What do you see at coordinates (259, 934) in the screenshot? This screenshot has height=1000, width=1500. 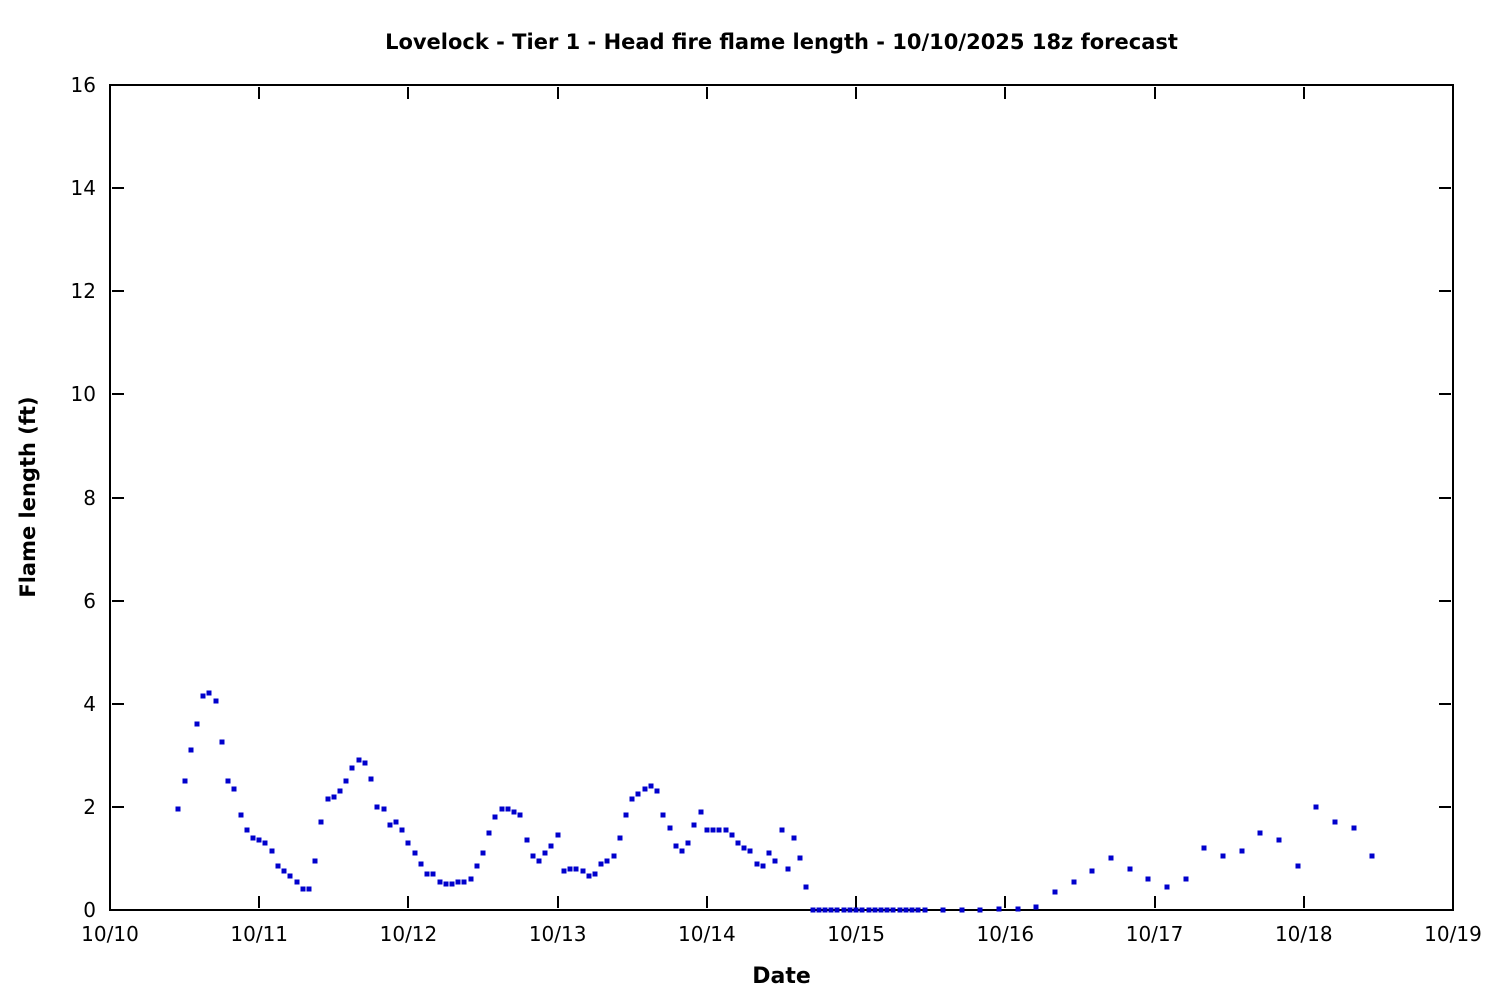 I see `x-tick-label: 10/11` at bounding box center [259, 934].